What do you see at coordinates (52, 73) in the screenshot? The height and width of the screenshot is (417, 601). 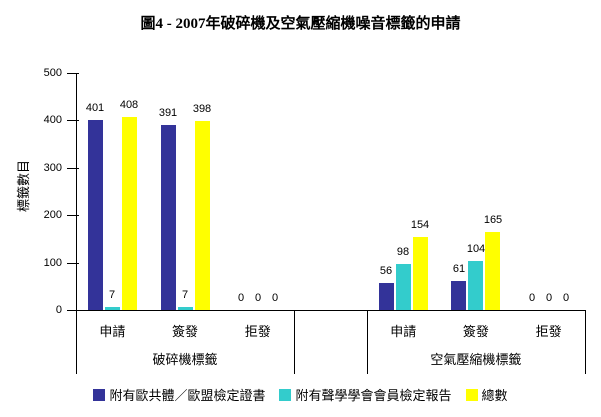 I see `y-tick-label: 500` at bounding box center [52, 73].